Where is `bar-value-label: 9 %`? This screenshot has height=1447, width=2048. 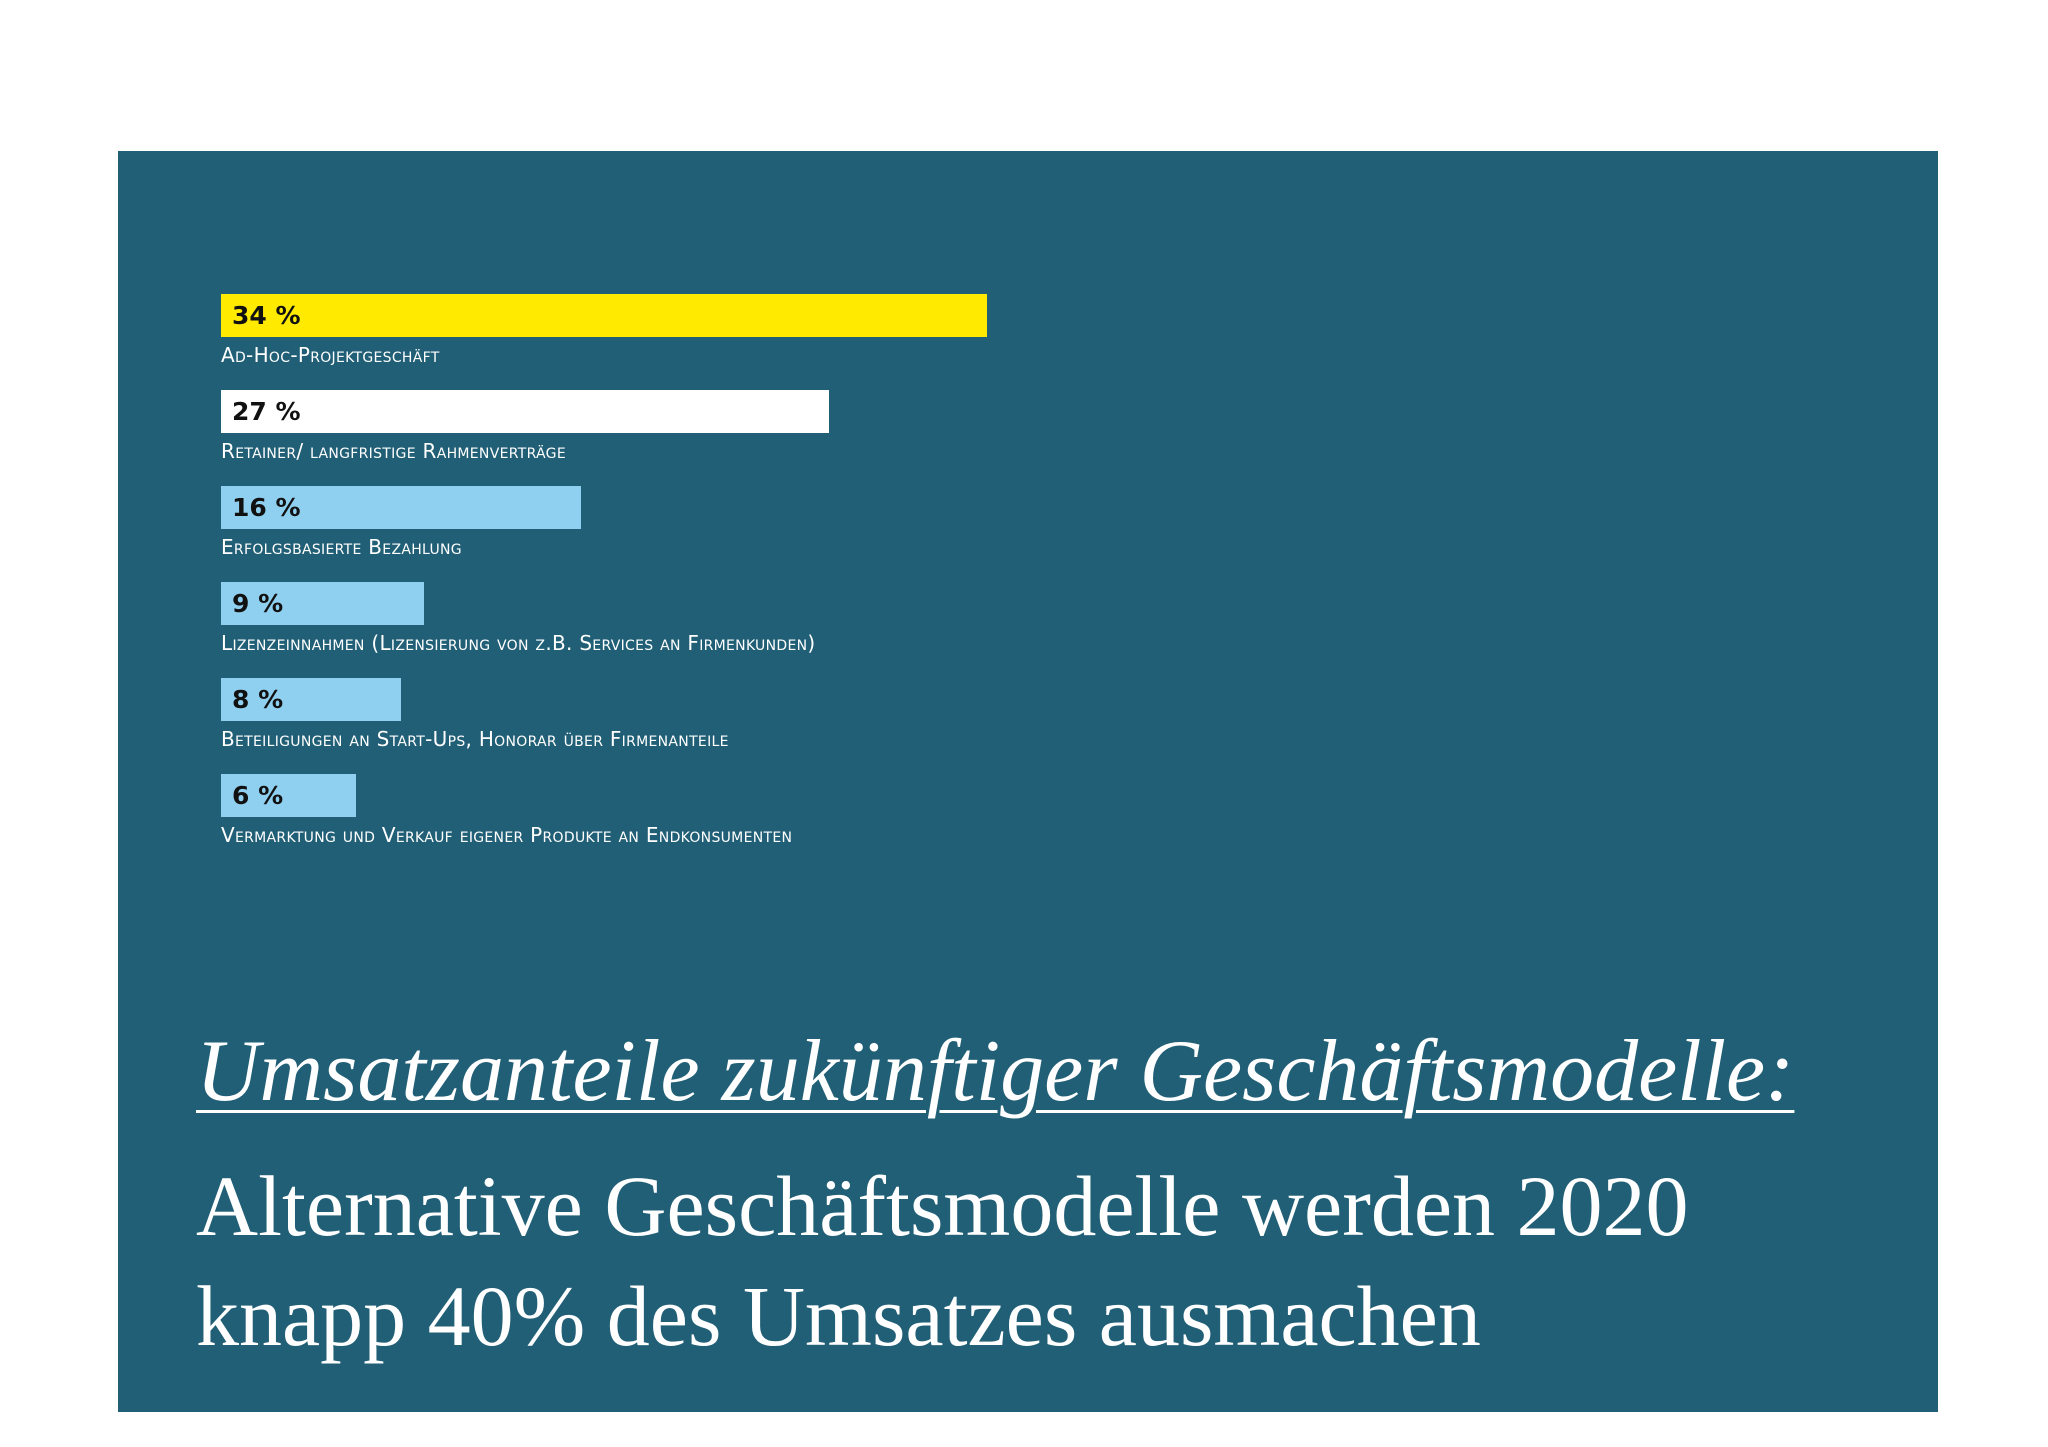 bar-value-label: 9 % is located at coordinates (258, 603).